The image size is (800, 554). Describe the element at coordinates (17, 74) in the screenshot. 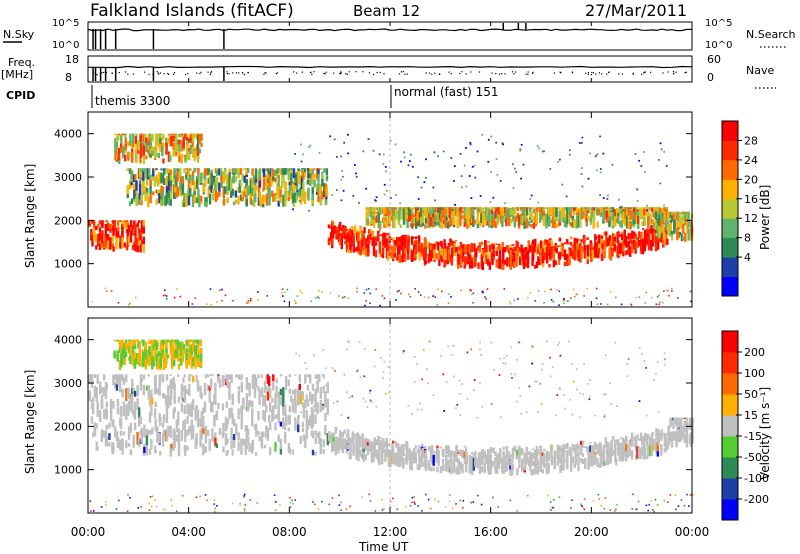

I see `freq-unit: [MHz]` at that location.